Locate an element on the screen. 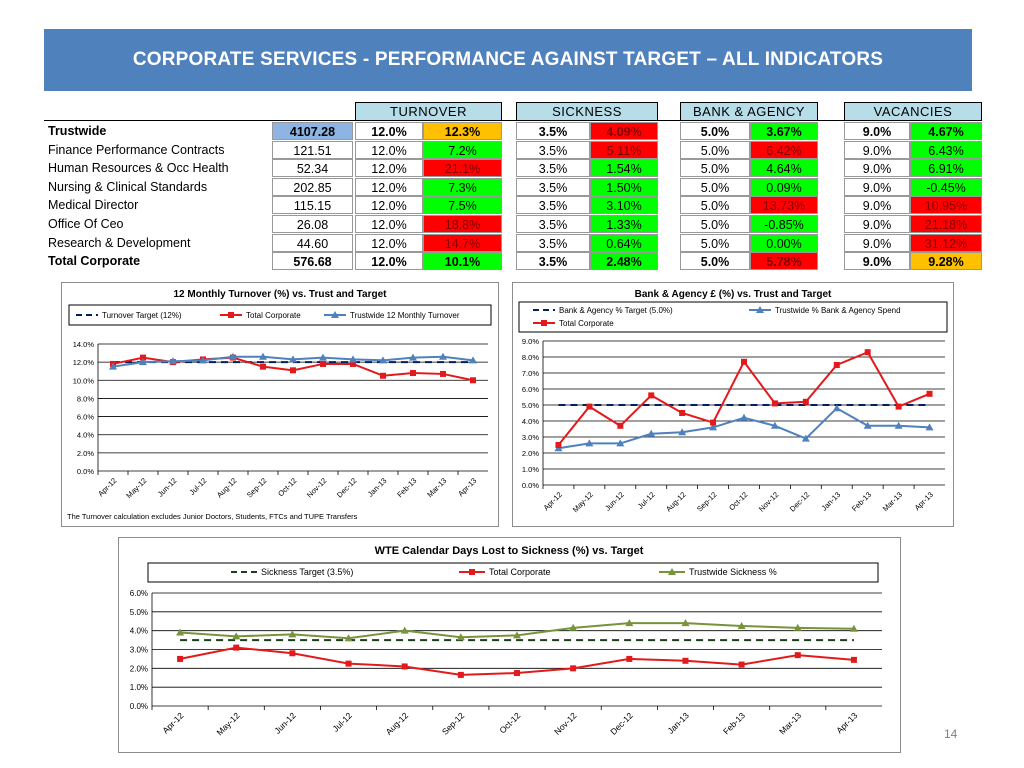 The width and height of the screenshot is (1024, 768). legend-label: Trustwide 12 Monthly Turnover is located at coordinates (405, 315).